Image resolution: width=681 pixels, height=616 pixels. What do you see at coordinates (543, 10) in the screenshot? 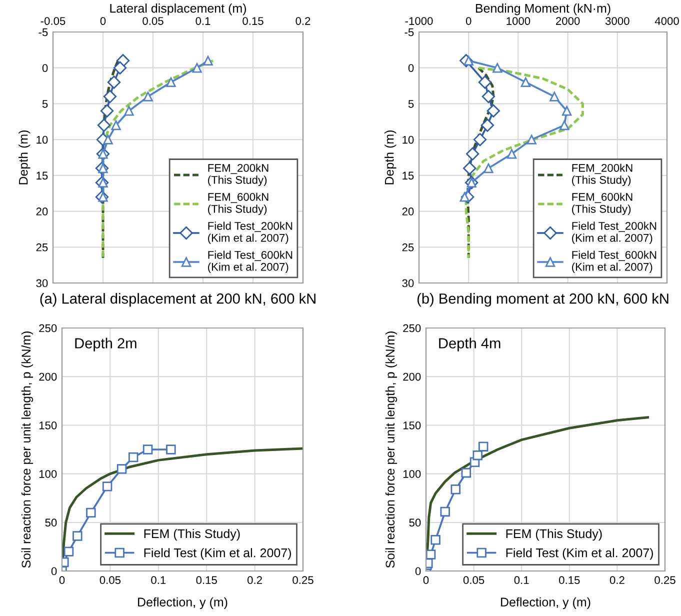
I see `x-axis-title: Bending Moment (kN·m)` at bounding box center [543, 10].